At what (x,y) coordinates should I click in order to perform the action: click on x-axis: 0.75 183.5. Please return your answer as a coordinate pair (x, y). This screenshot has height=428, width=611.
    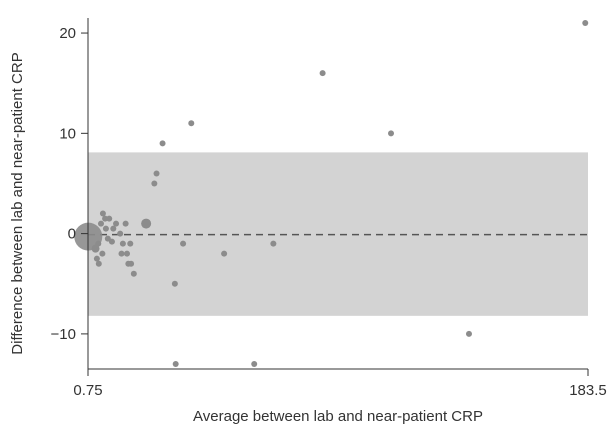
    Looking at the image, I should click on (340, 383).